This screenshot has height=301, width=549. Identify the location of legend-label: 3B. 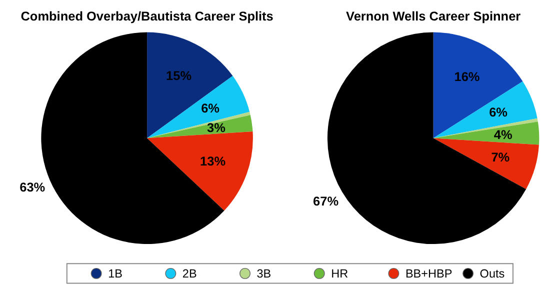
(264, 273).